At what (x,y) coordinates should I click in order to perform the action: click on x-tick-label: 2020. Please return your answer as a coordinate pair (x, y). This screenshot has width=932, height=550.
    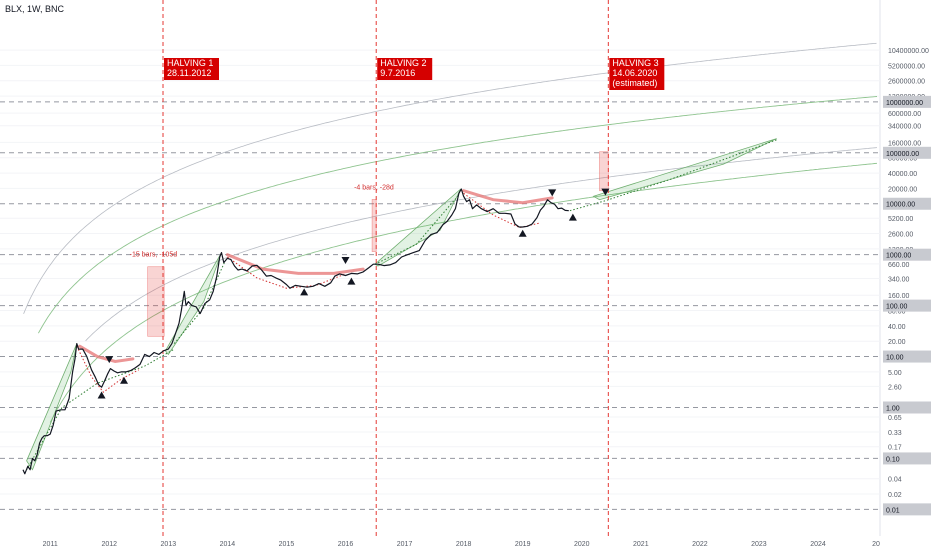
    Looking at the image, I should click on (582, 544).